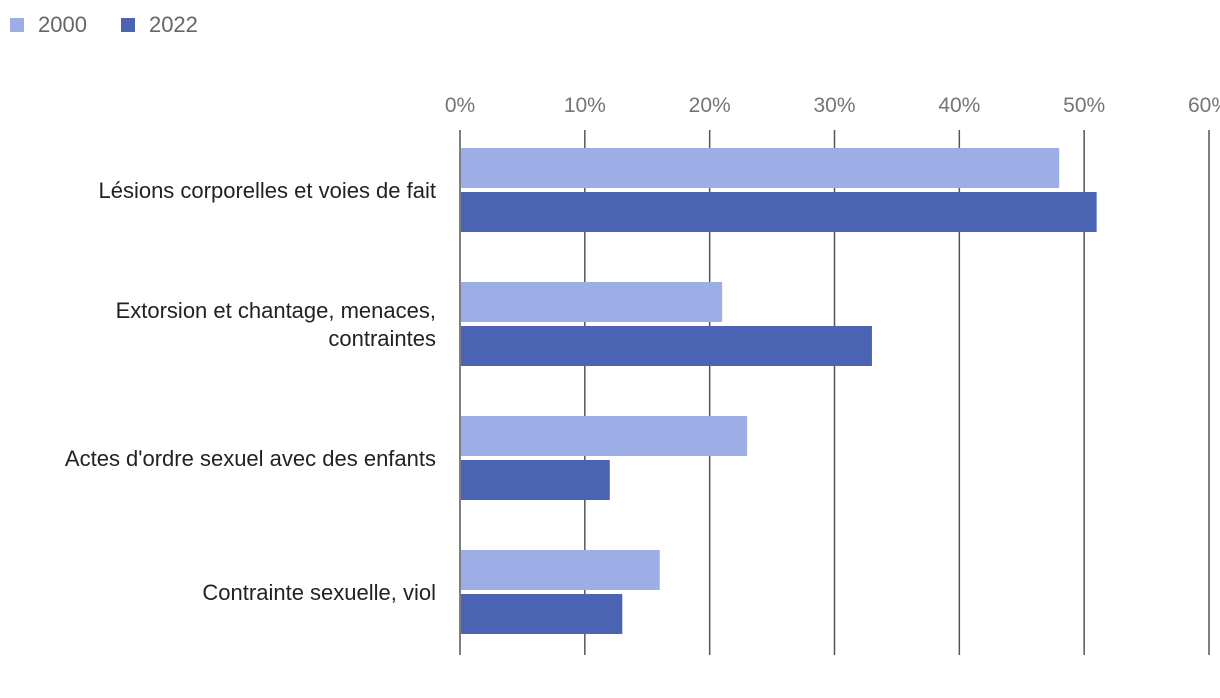 The width and height of the screenshot is (1220, 698). What do you see at coordinates (834, 105) in the screenshot?
I see `x-tick-label: 30%` at bounding box center [834, 105].